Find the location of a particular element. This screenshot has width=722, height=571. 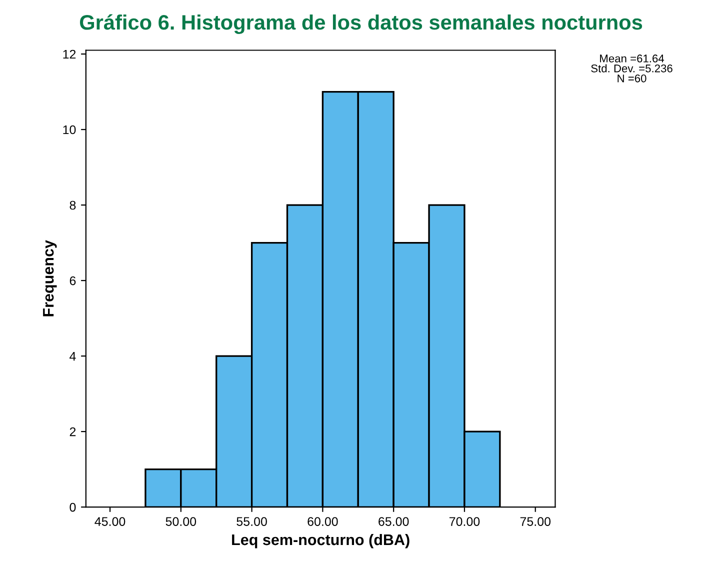

y-tick-label: 8 is located at coordinates (73, 205).